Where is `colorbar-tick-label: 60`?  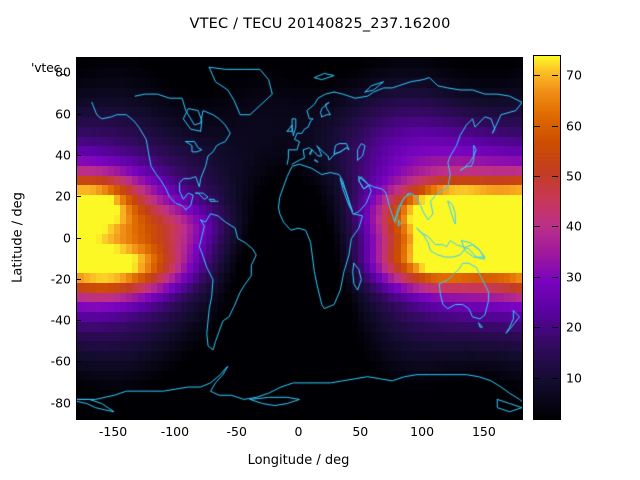
colorbar-tick-label: 60 is located at coordinates (574, 126).